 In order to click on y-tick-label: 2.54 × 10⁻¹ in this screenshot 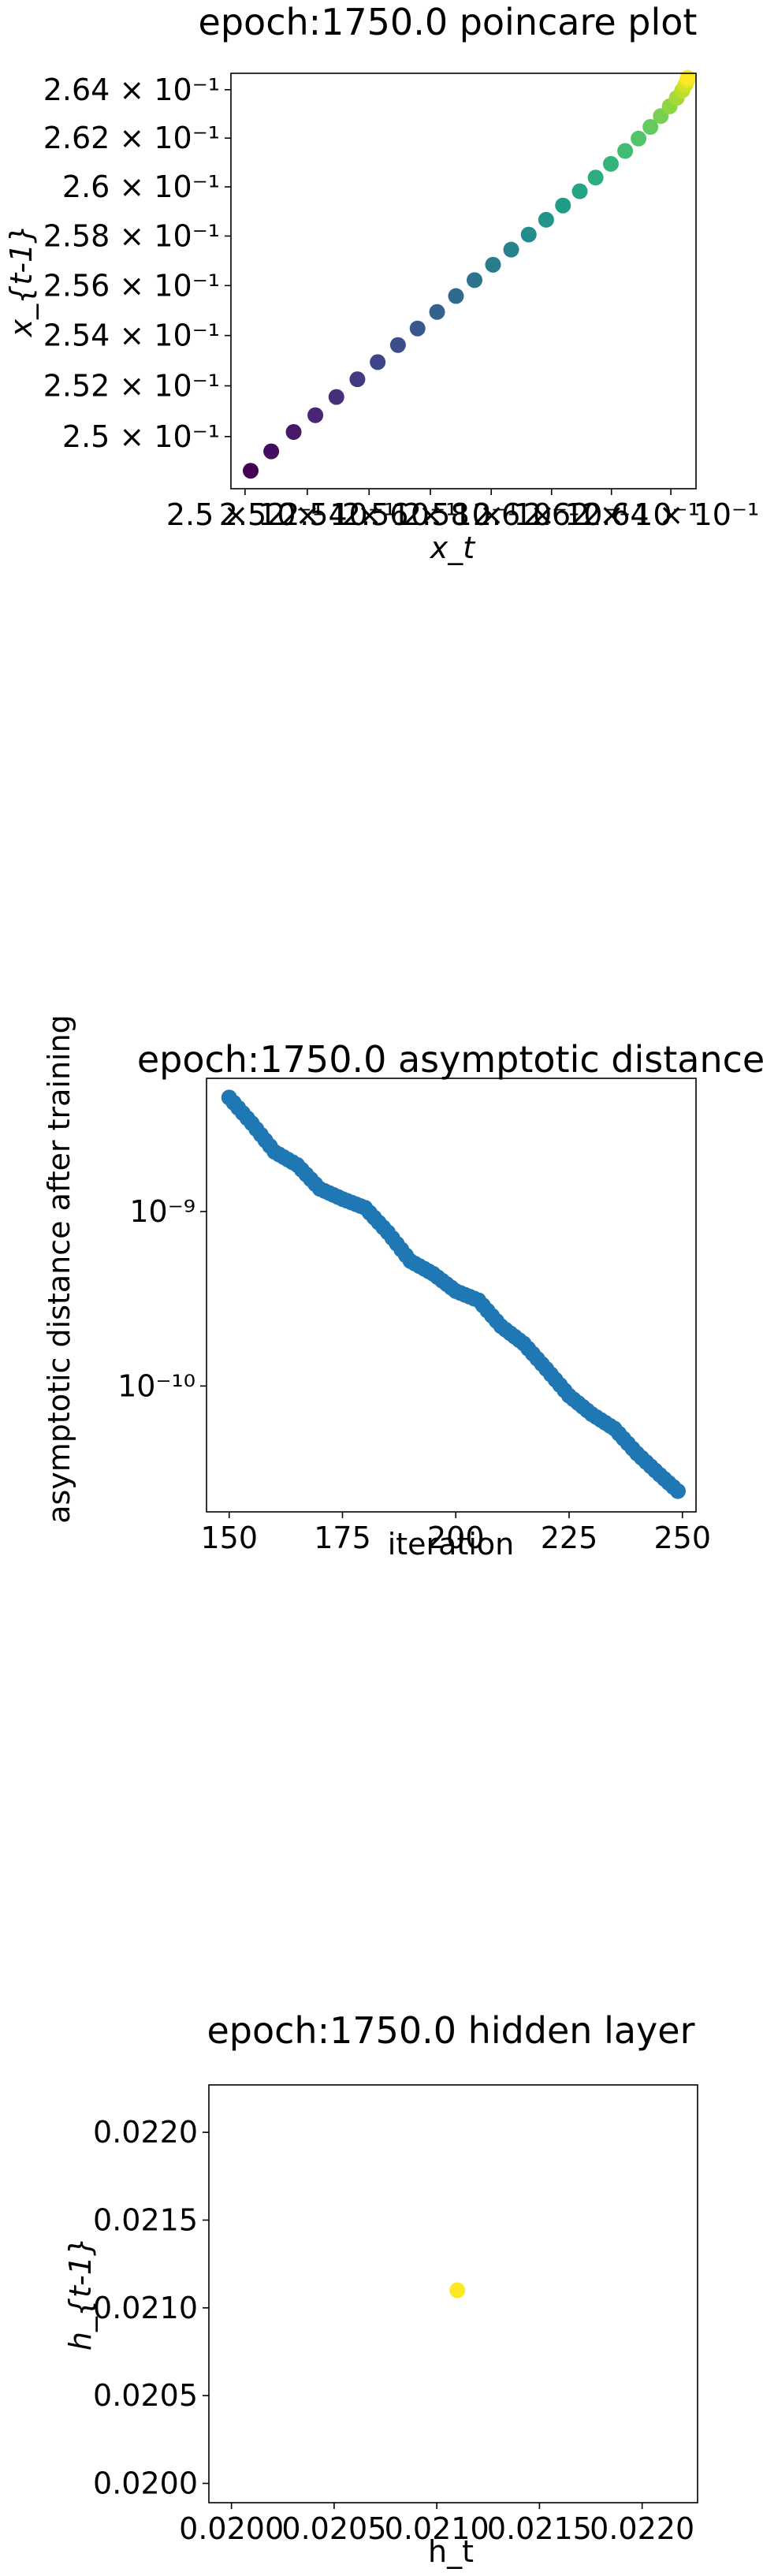, I will do `click(131, 335)`.